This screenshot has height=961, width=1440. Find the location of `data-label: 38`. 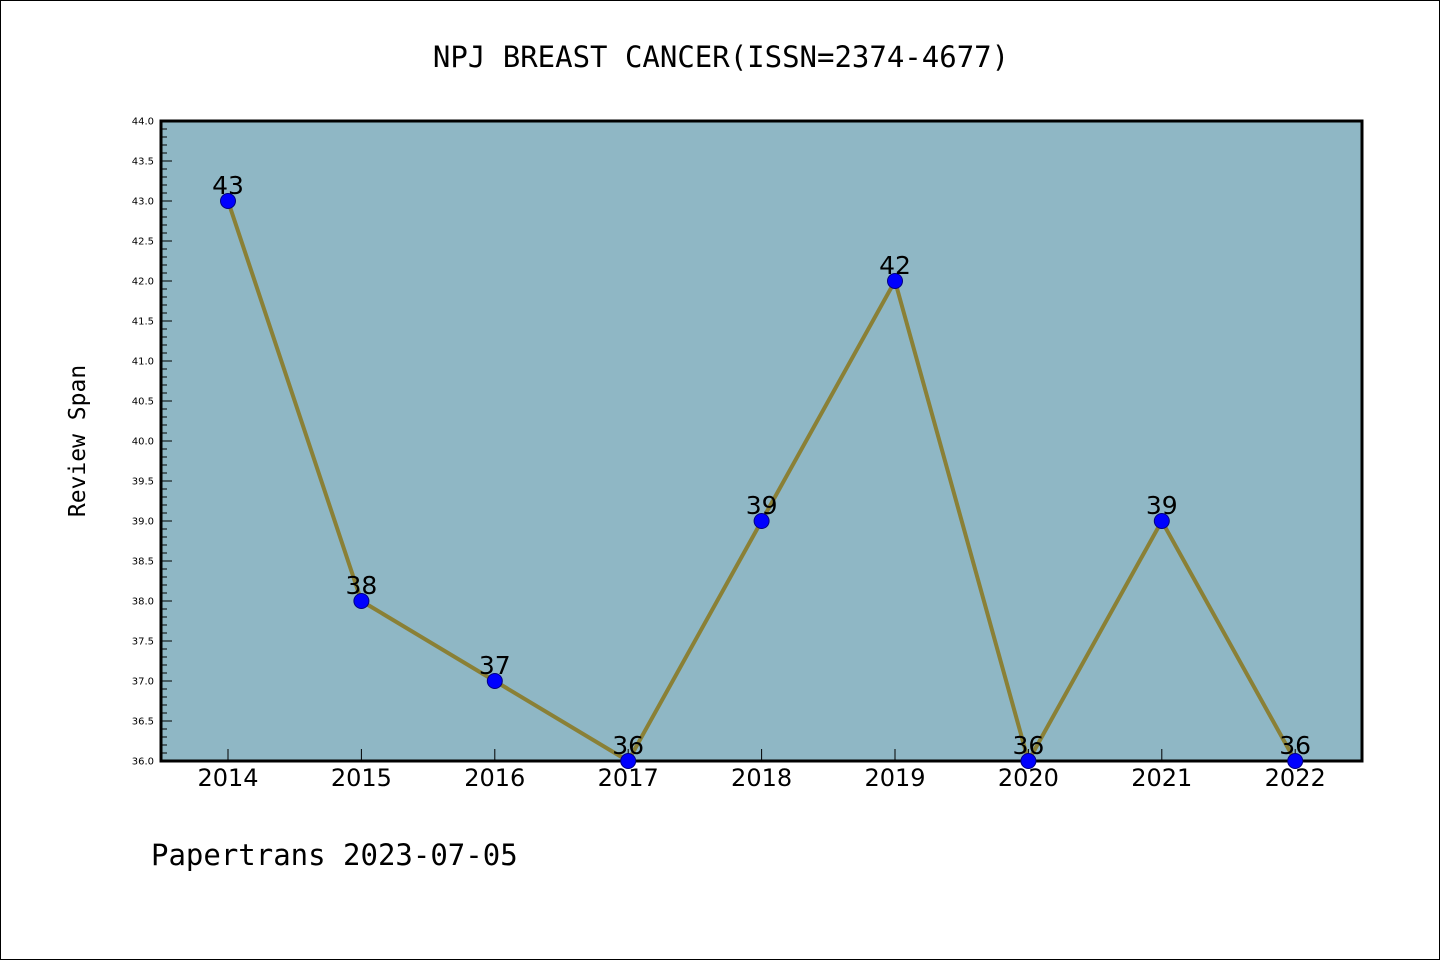

data-label: 38 is located at coordinates (361, 585).